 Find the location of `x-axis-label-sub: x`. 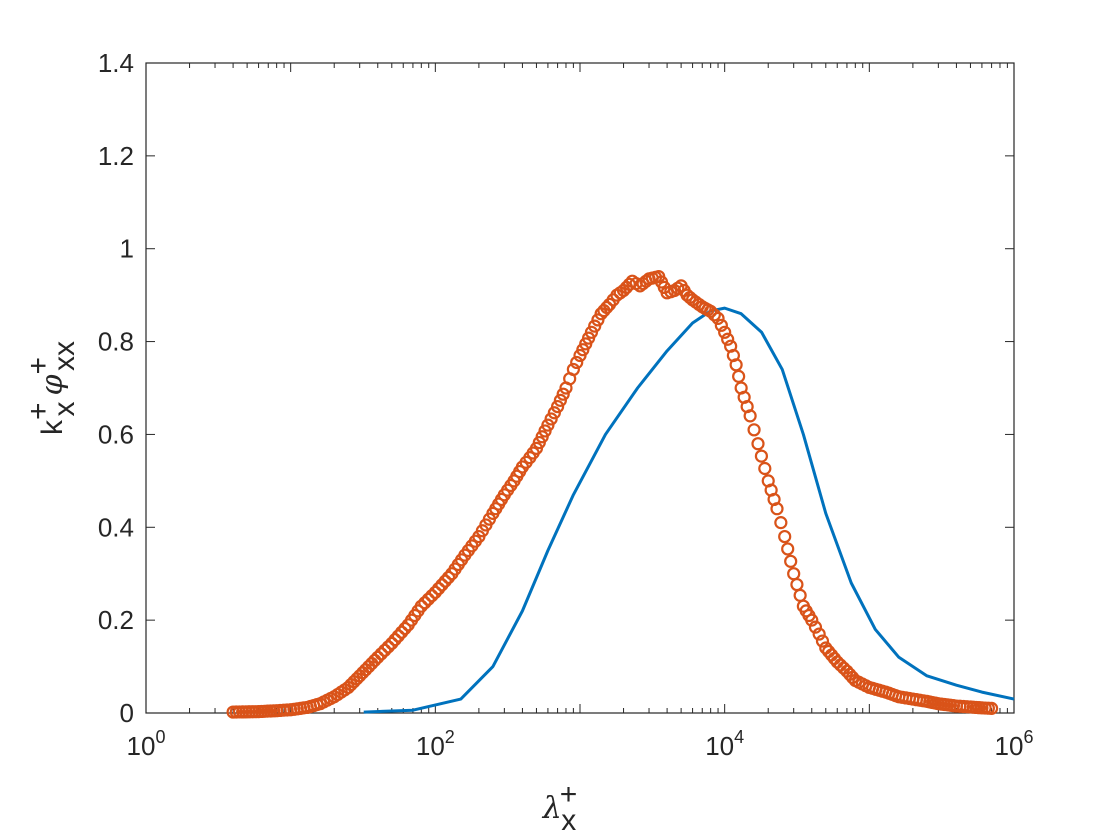

x-axis-label-sub: x is located at coordinates (568, 820).